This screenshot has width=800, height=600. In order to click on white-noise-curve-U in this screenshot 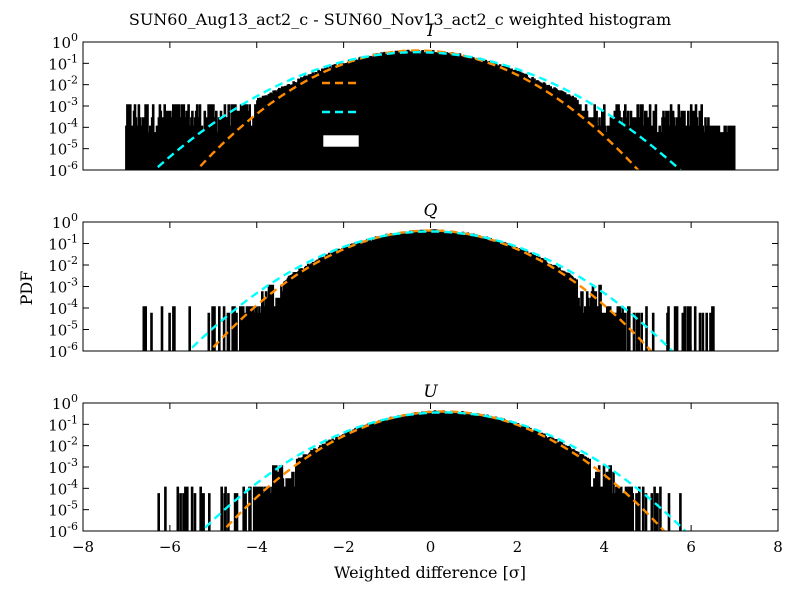, I will do `click(443, 470)`.